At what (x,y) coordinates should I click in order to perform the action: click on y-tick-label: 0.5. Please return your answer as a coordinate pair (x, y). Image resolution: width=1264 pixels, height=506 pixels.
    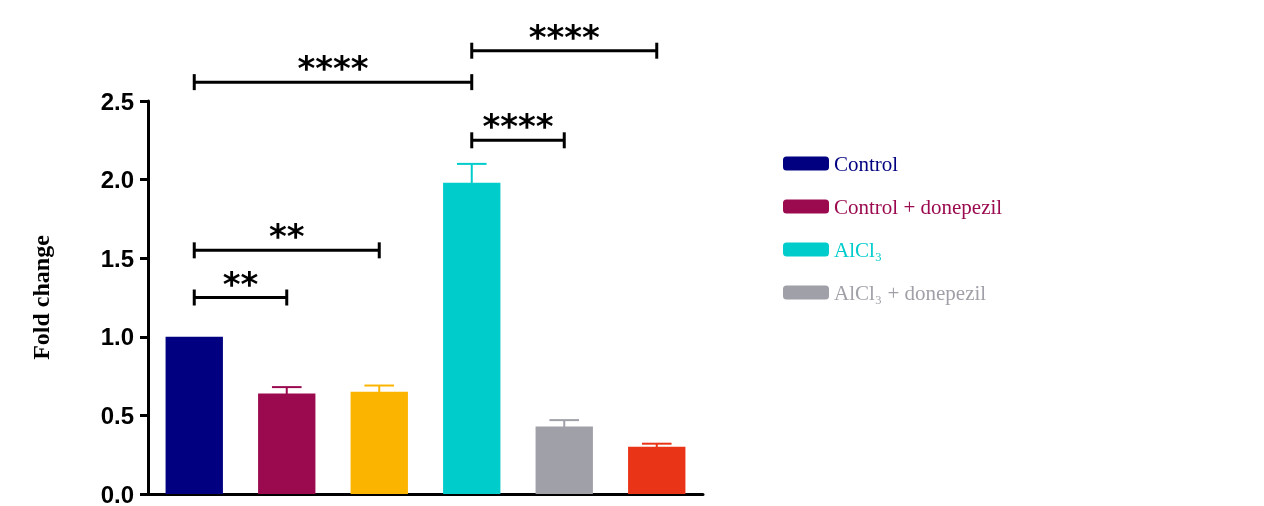
    Looking at the image, I should click on (117, 415).